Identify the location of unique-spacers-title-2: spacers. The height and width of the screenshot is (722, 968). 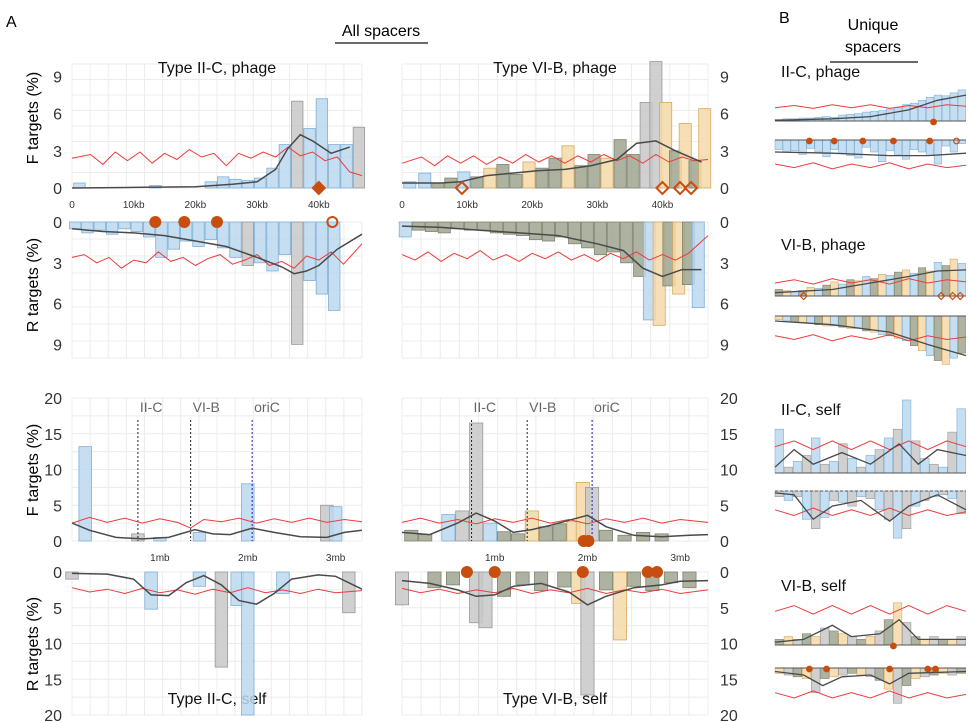
(873, 47).